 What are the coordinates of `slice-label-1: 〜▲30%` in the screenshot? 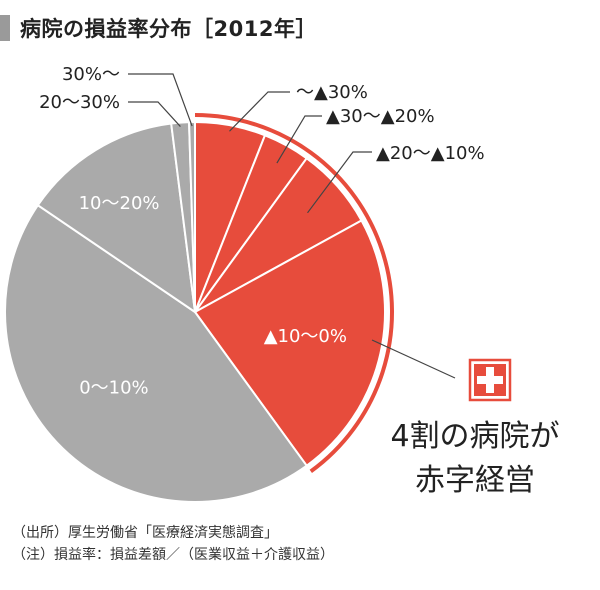 It's located at (332, 92).